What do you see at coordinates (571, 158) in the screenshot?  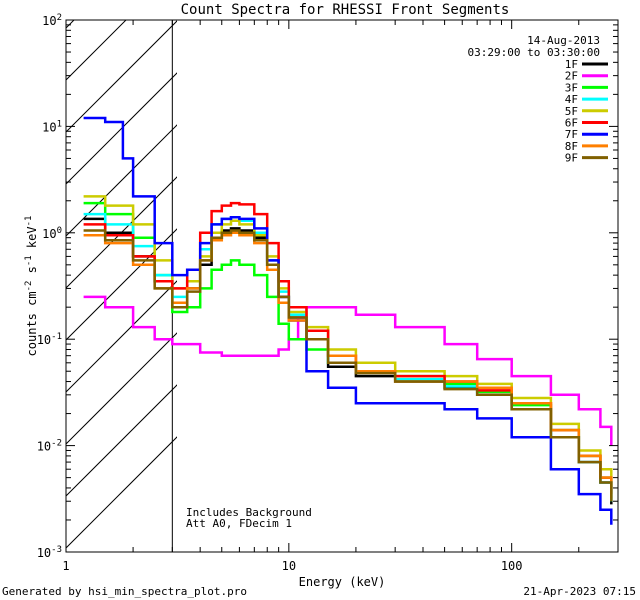 I see `legend-label-9F: 9F` at bounding box center [571, 158].